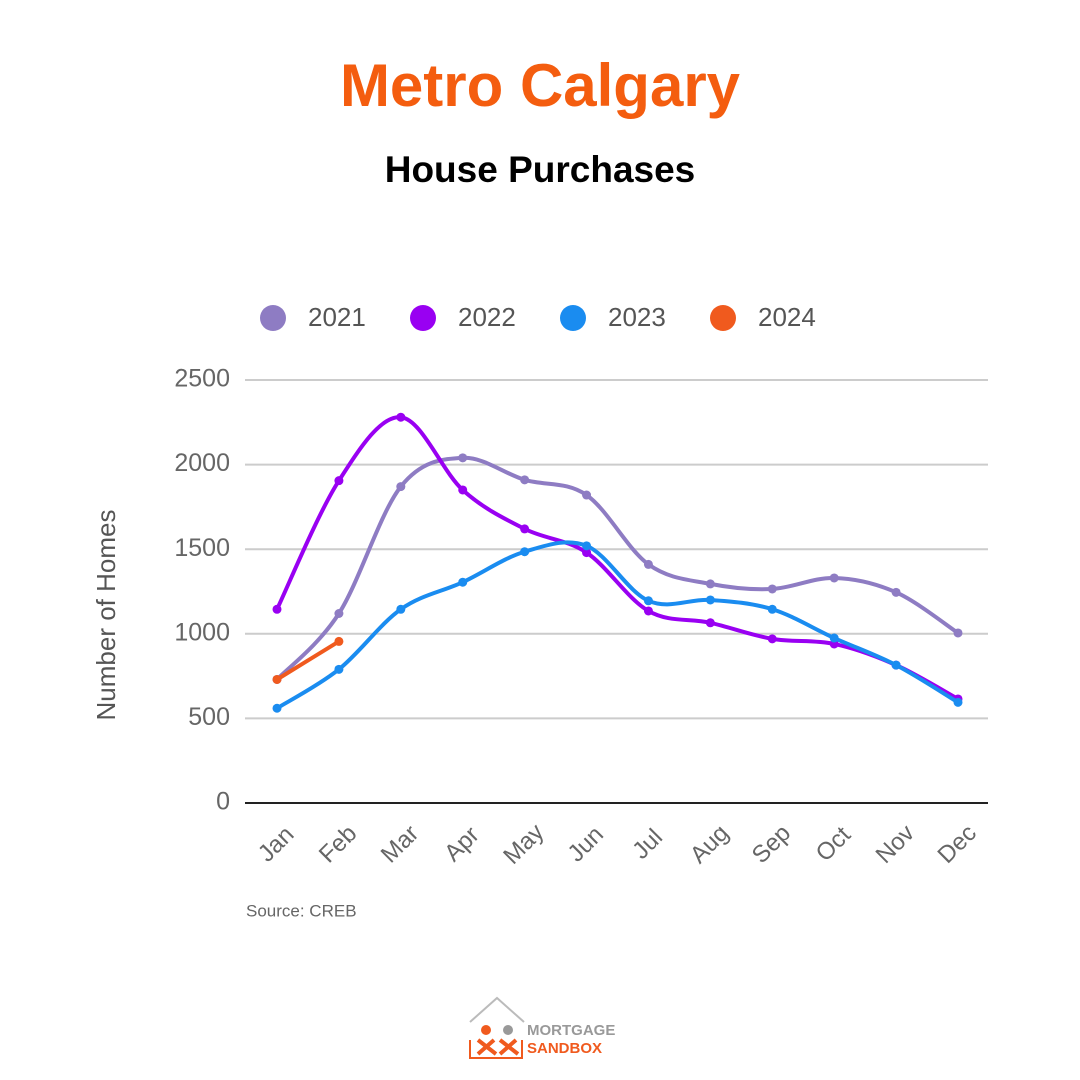  What do you see at coordinates (834, 844) in the screenshot?
I see `x-tick-label: Oct` at bounding box center [834, 844].